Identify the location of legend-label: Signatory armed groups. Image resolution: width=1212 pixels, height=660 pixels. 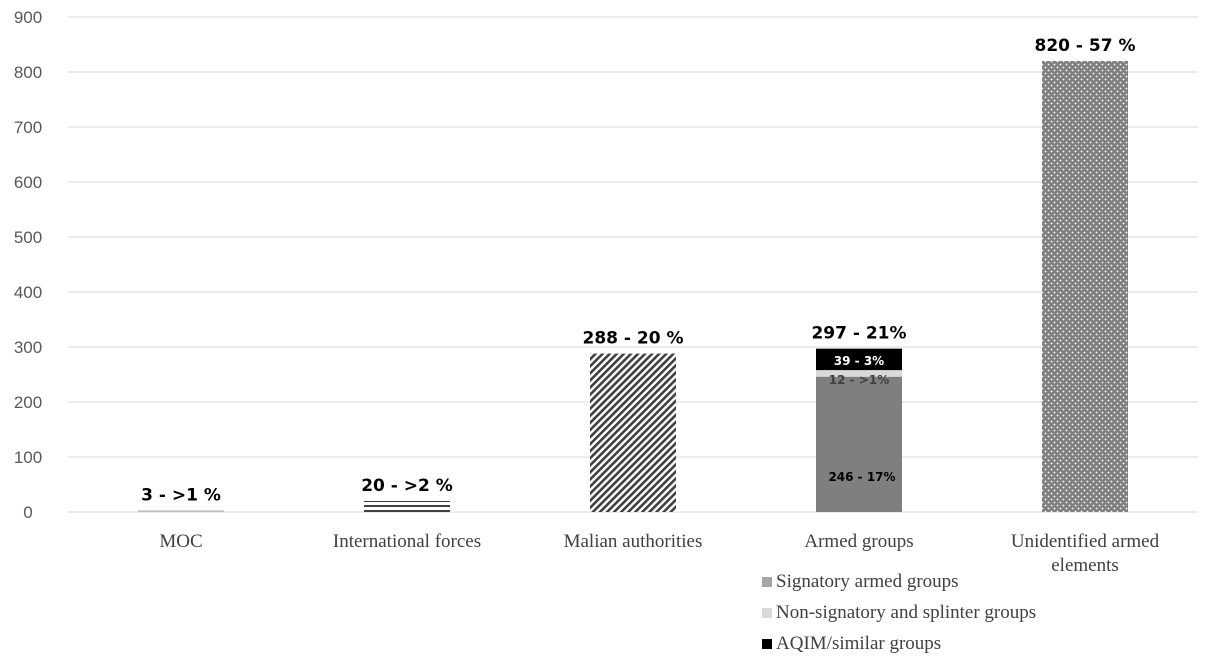
(867, 581).